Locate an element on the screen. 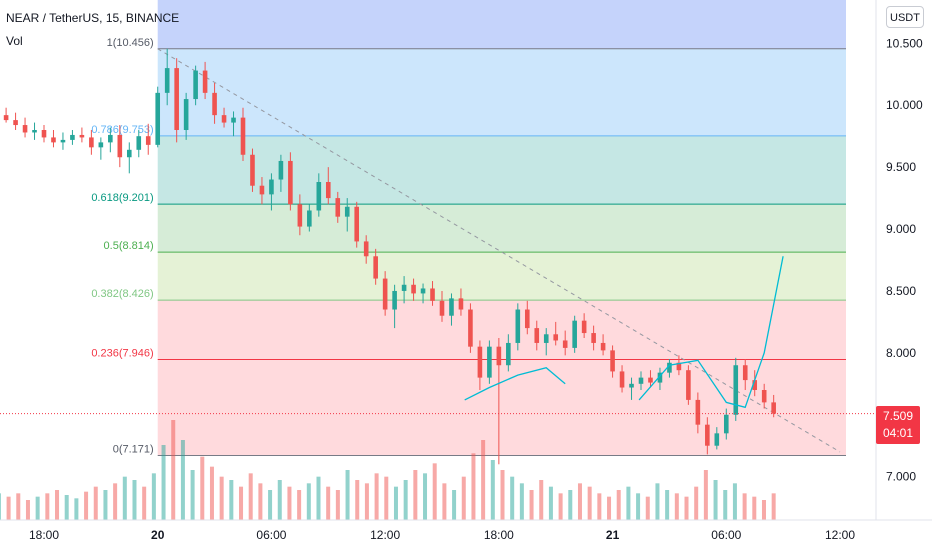  fib-label-0.5: 0.5(8.814) is located at coordinates (129, 246).